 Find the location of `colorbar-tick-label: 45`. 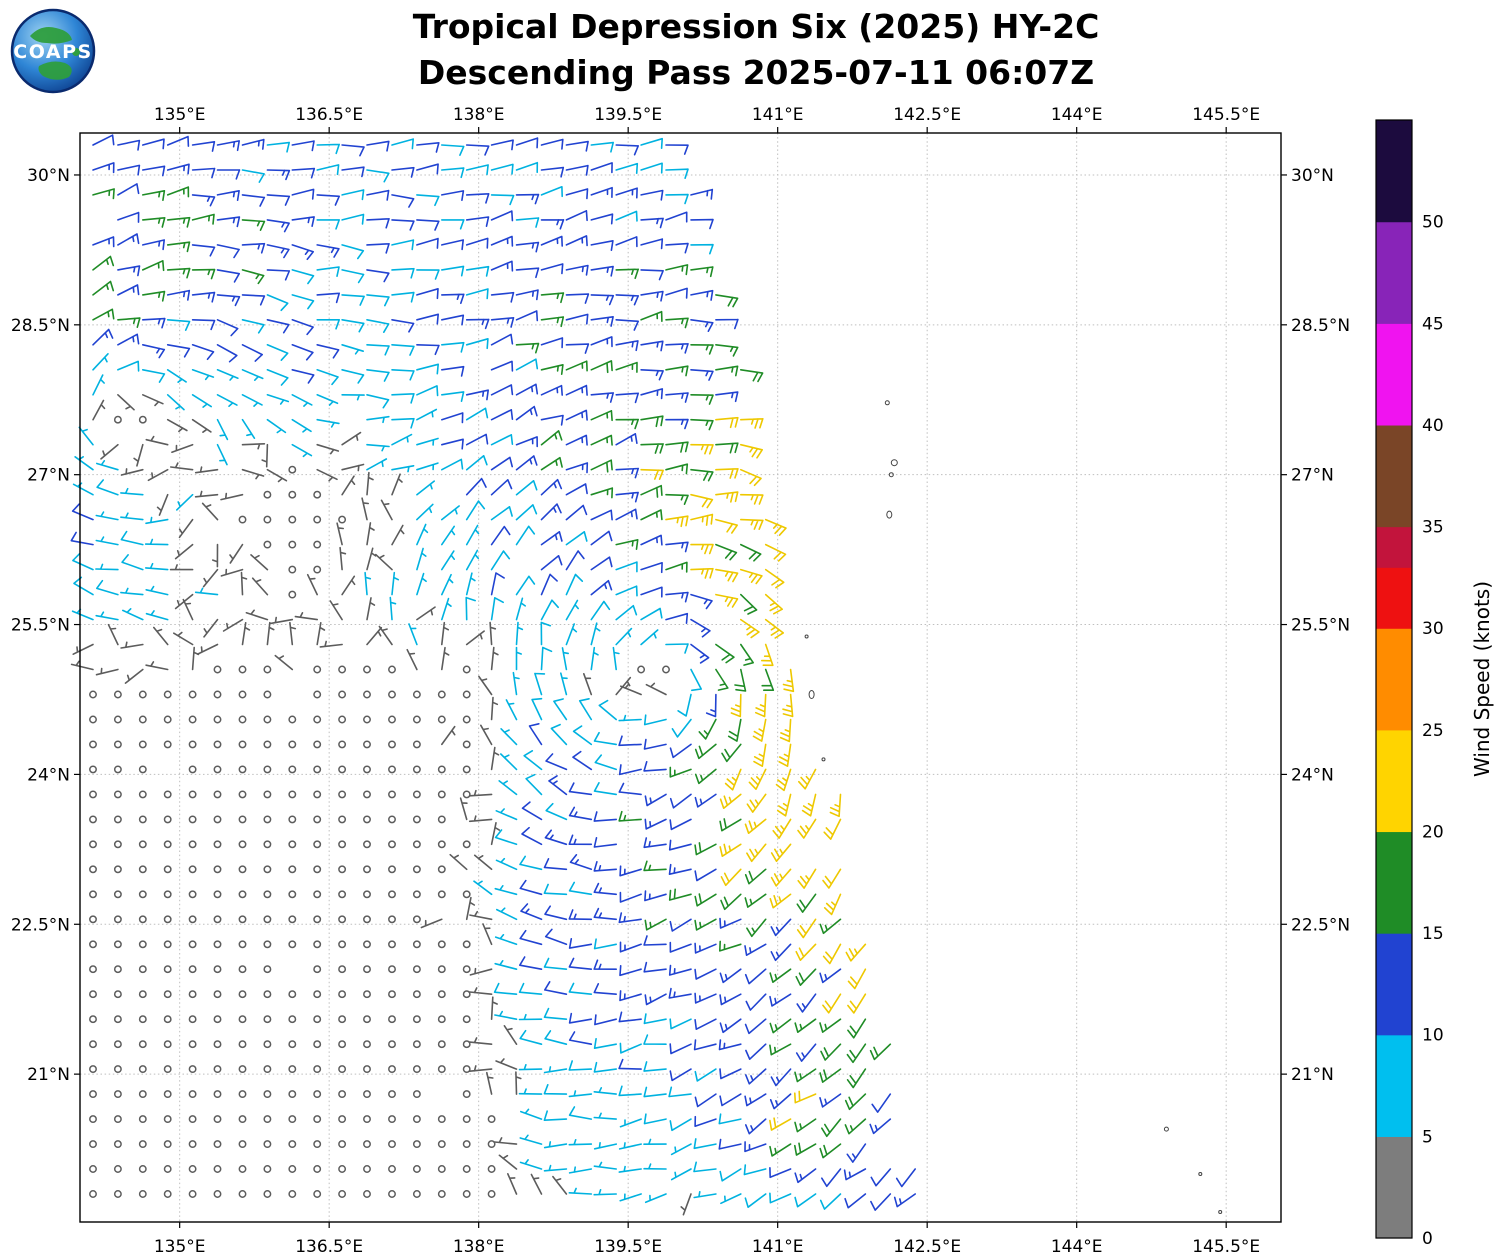

colorbar-tick-label: 45 is located at coordinates (1433, 324).